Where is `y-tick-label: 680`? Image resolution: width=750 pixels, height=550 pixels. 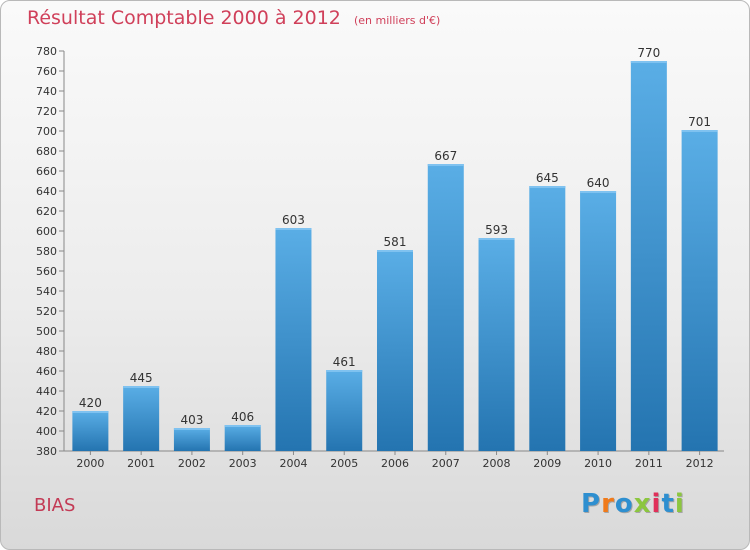 y-tick-label: 680 is located at coordinates (46, 151).